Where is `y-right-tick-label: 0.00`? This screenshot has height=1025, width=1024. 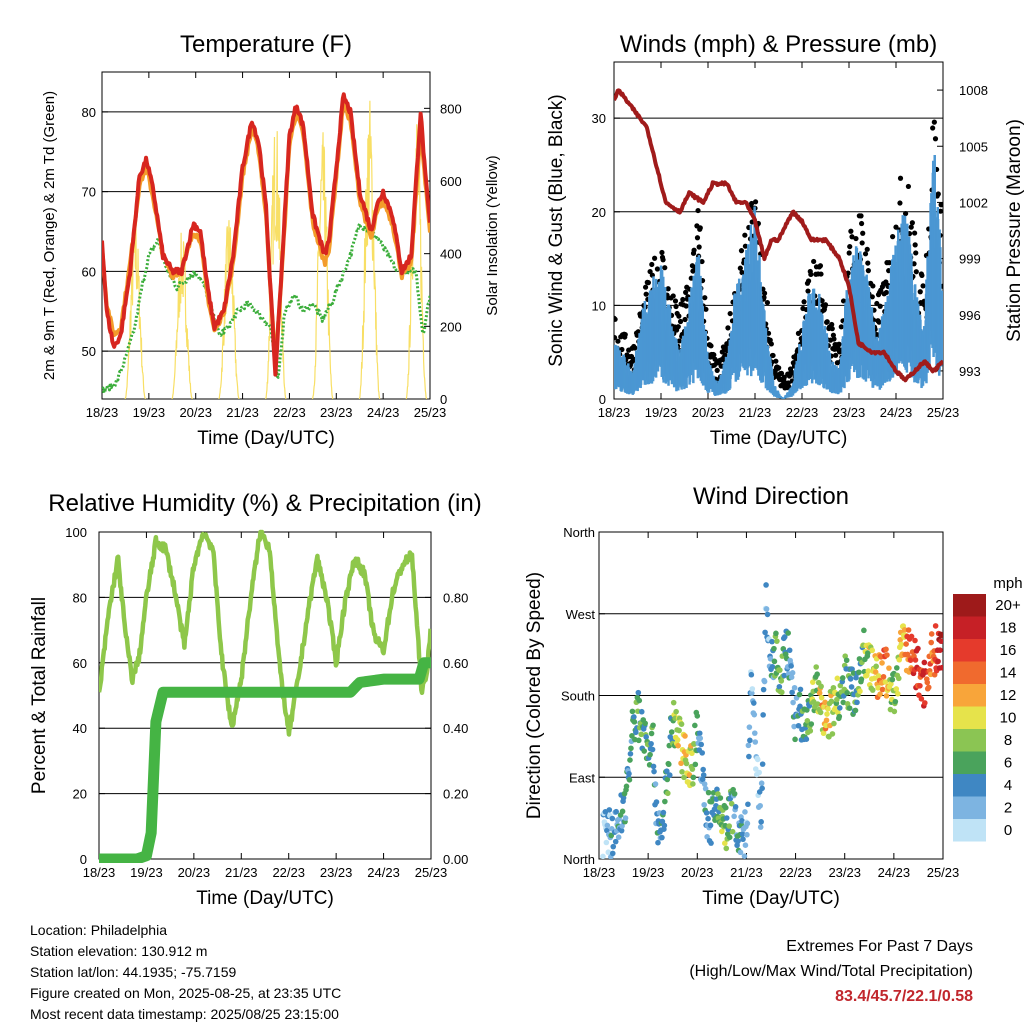 y-right-tick-label: 0.00 is located at coordinates (455, 859).